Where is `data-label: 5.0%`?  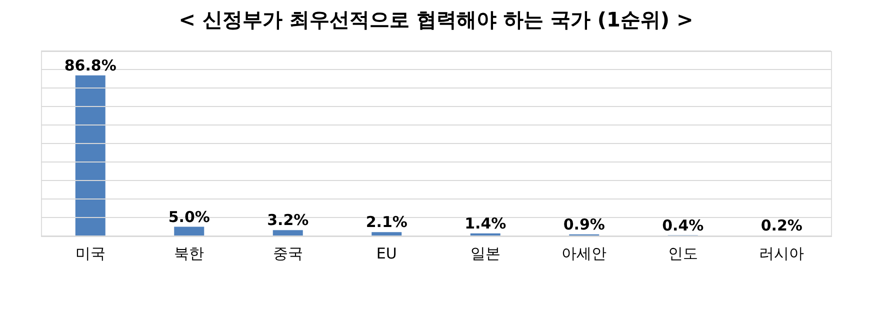
data-label: 5.0% is located at coordinates (189, 217).